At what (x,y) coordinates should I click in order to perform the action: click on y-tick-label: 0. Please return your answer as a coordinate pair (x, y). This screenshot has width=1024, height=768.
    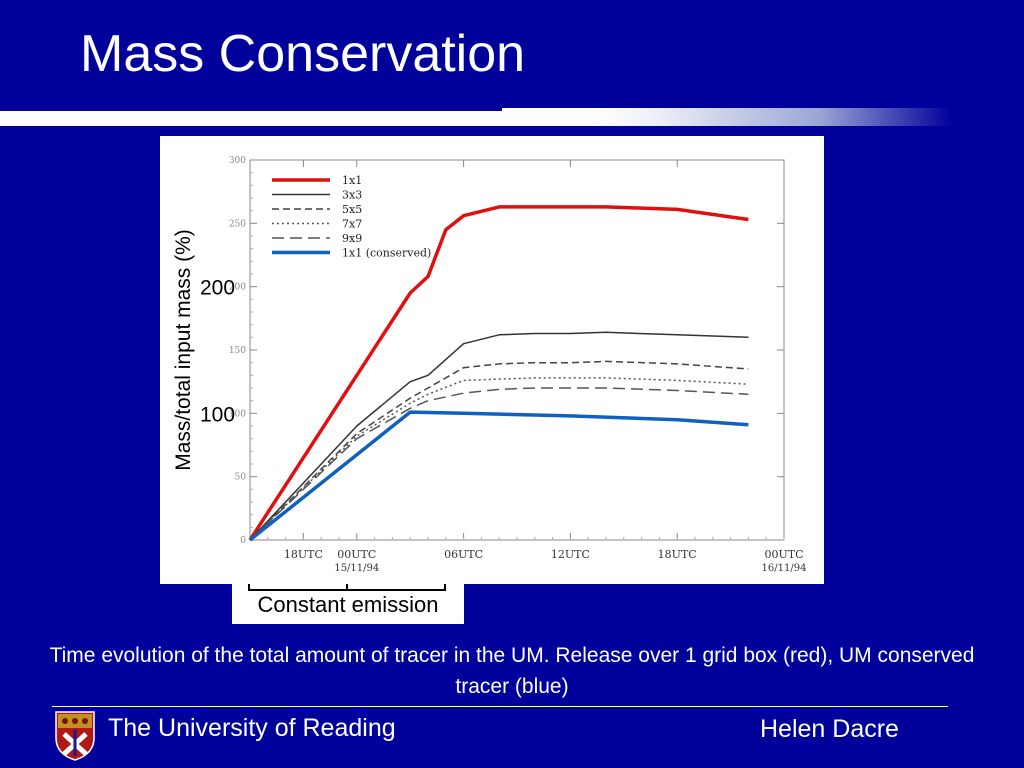
    Looking at the image, I should click on (243, 541).